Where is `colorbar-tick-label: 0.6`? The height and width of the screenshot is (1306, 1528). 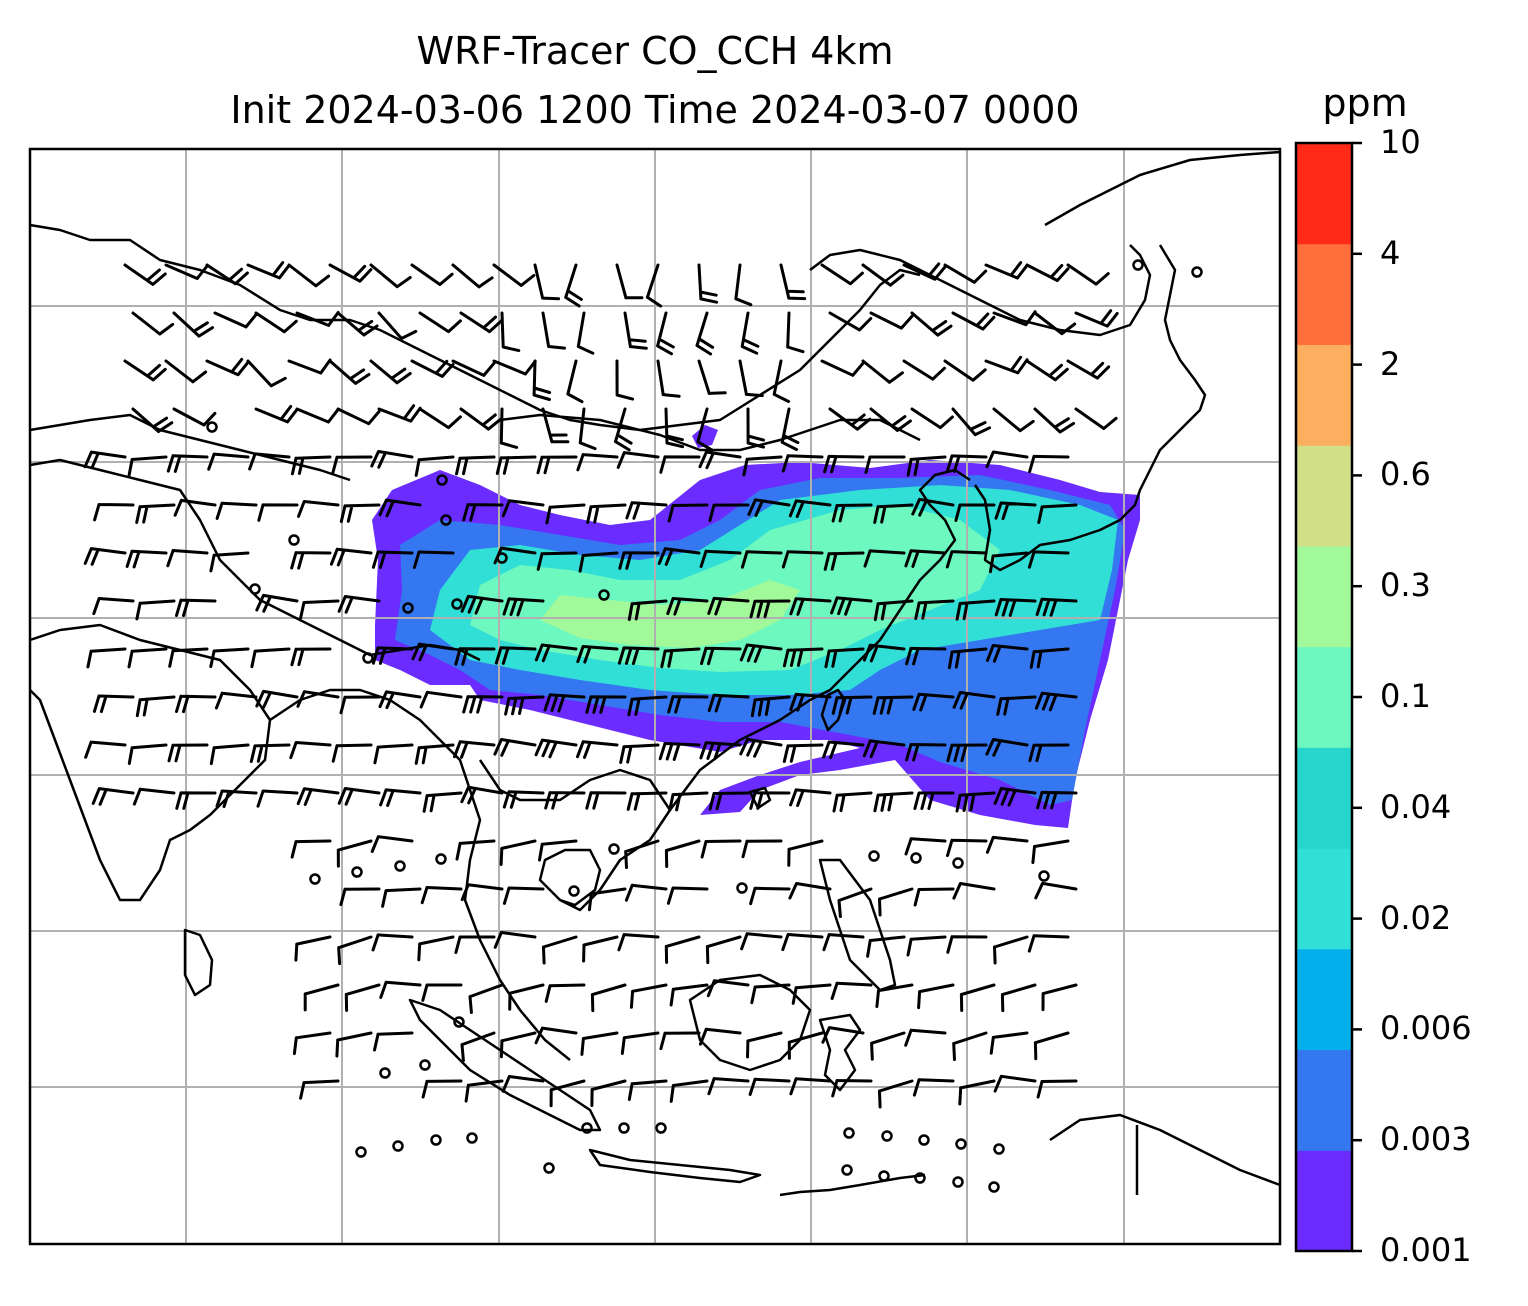 colorbar-tick-label: 0.6 is located at coordinates (1405, 474).